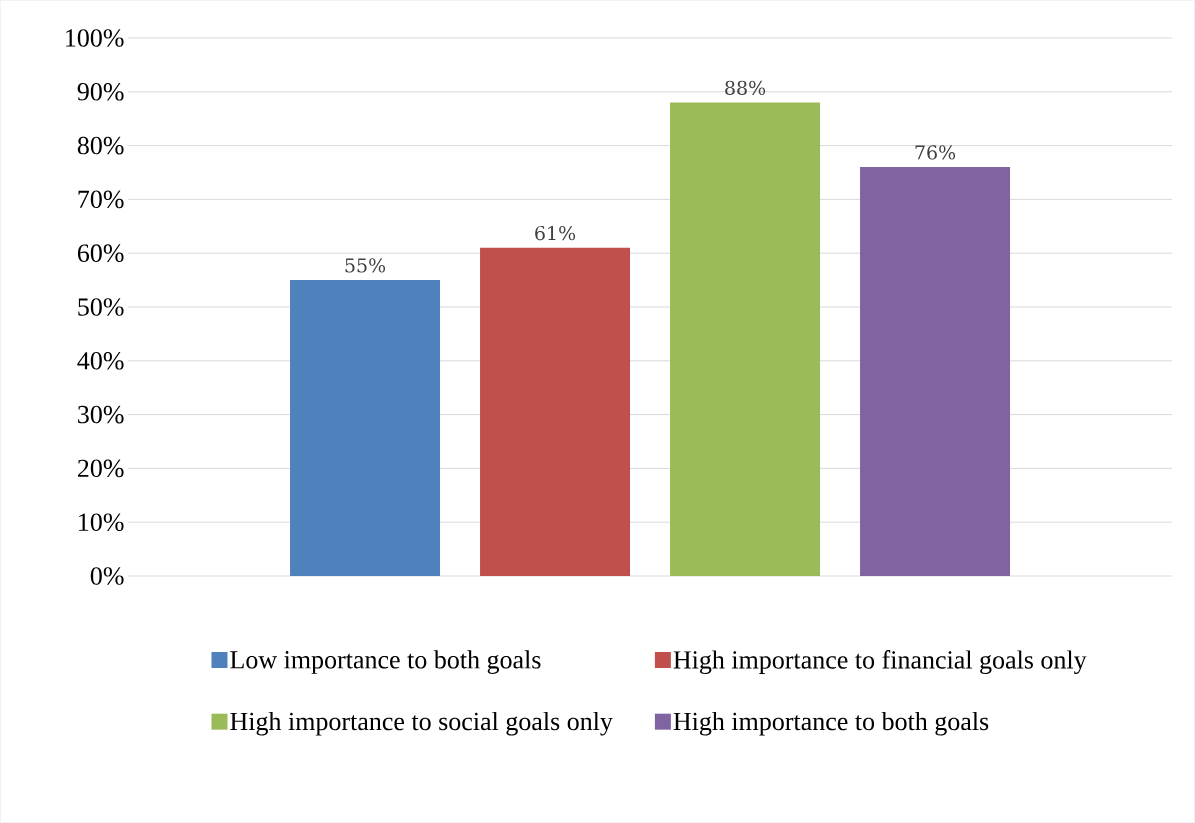  I want to click on data-label: 88%, so click(745, 88).